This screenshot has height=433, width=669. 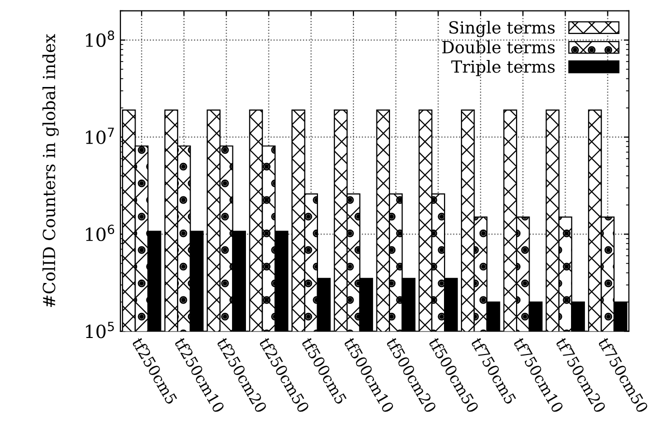 I want to click on legend-label: Double terms, so click(x=498, y=47).